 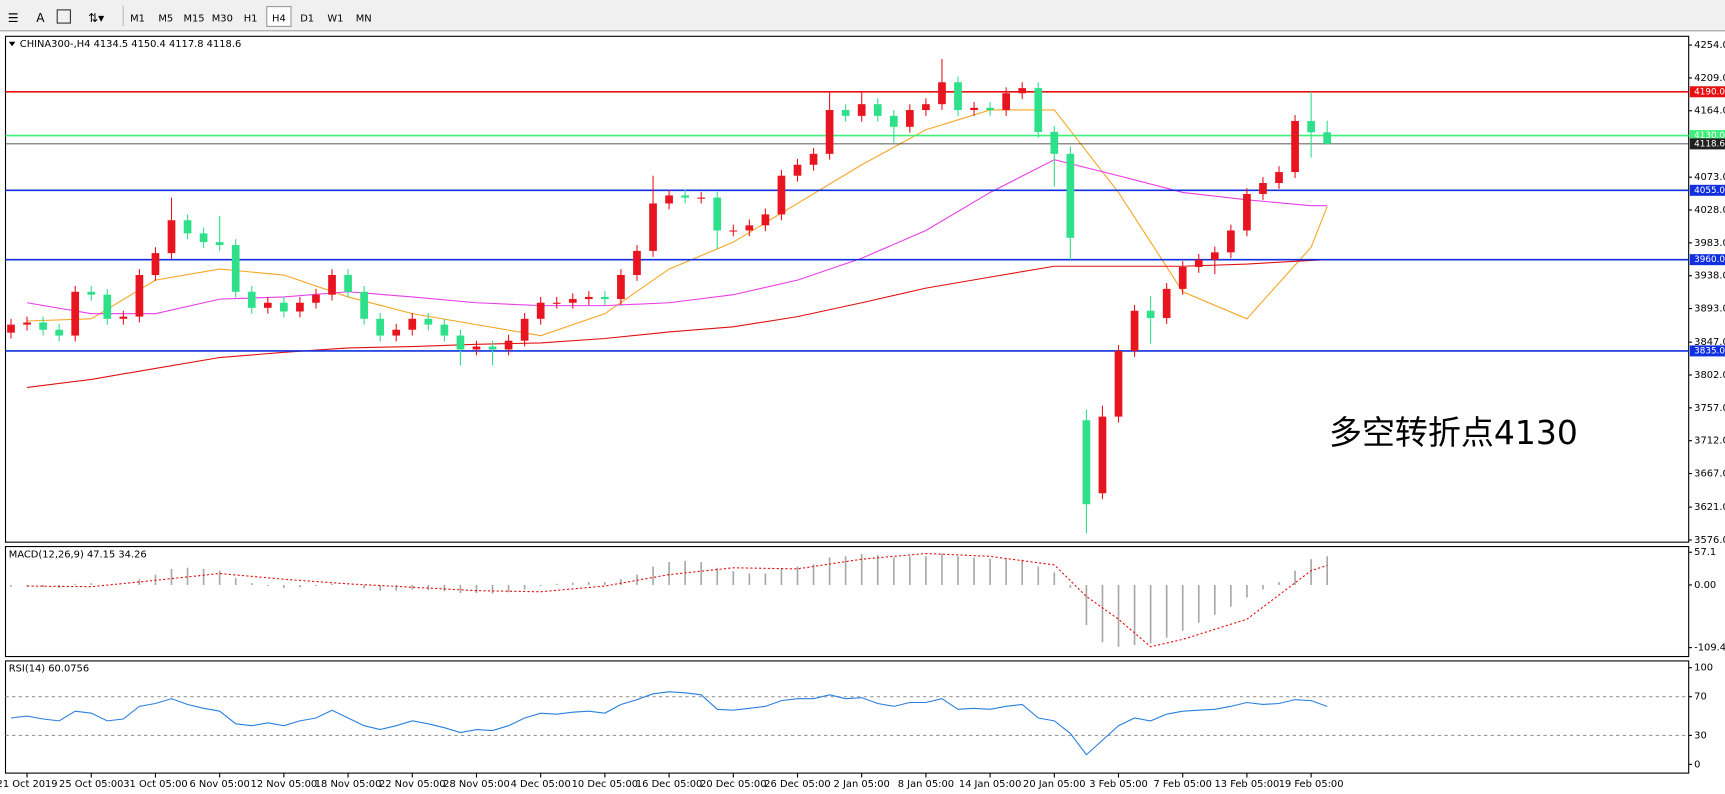 I want to click on y-tick-label: 4028.0, so click(x=1709, y=210).